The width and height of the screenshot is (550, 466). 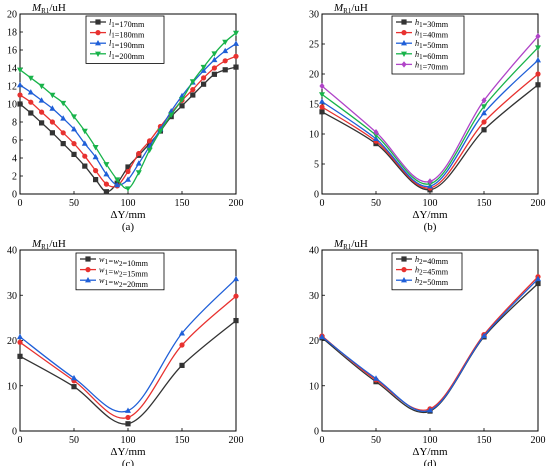 What do you see at coordinates (127, 44) in the screenshot?
I see `legend-entry: l1=190mm` at bounding box center [127, 44].